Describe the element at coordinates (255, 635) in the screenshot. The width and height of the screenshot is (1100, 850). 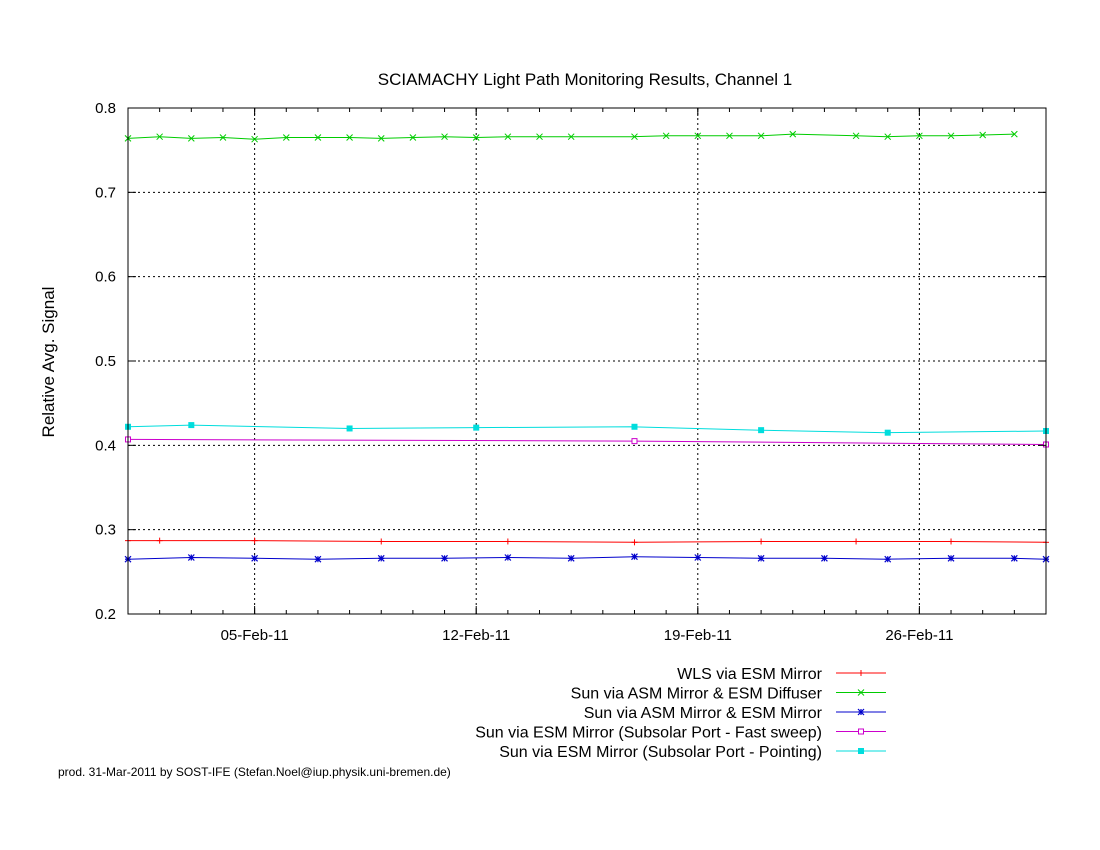
I see `x-tick-label: 05-Feb-11` at that location.